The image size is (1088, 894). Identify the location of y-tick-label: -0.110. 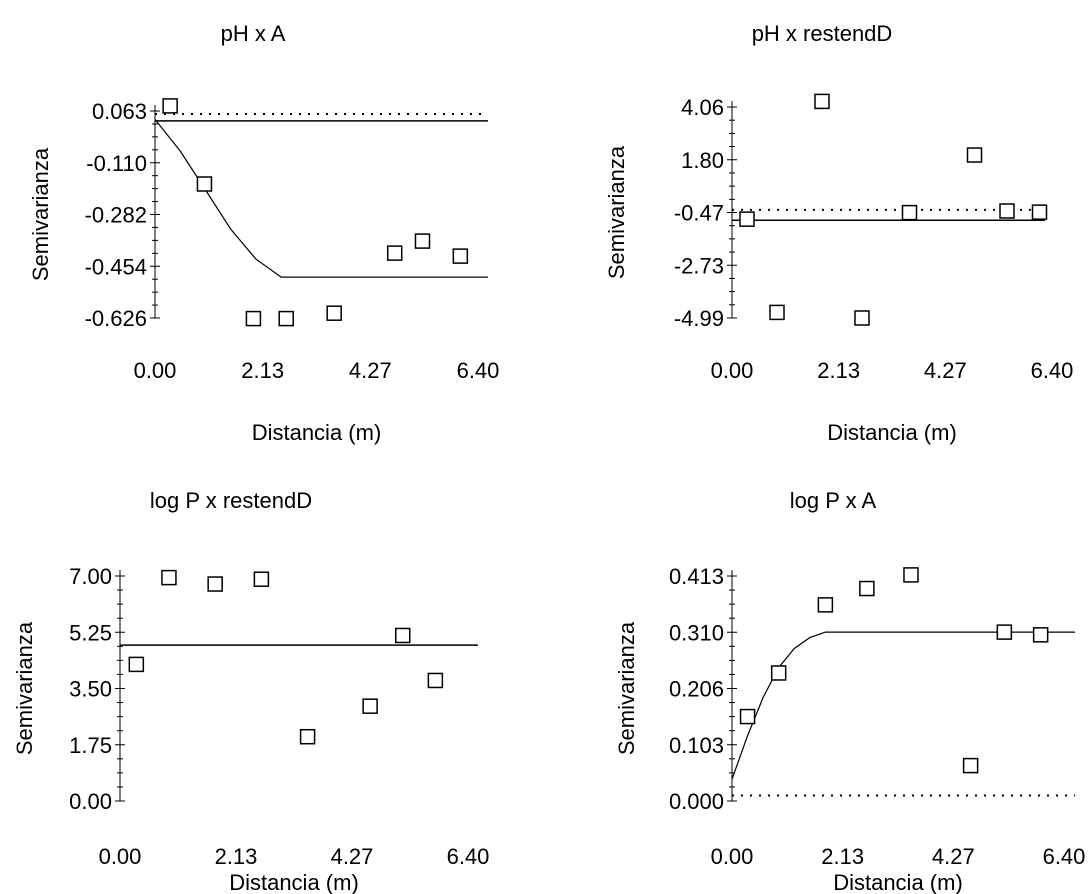
(116, 163).